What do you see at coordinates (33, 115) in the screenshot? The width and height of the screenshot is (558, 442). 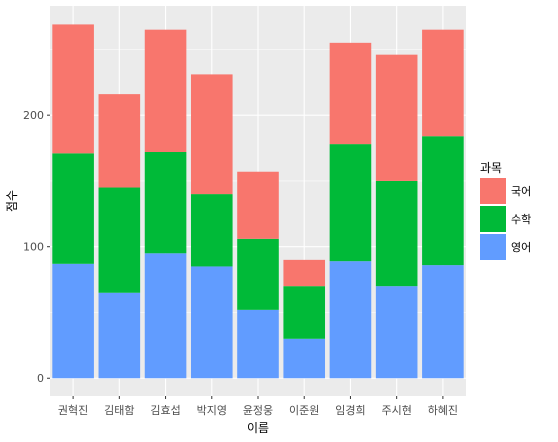 I see `y-tick-label: 200` at bounding box center [33, 115].